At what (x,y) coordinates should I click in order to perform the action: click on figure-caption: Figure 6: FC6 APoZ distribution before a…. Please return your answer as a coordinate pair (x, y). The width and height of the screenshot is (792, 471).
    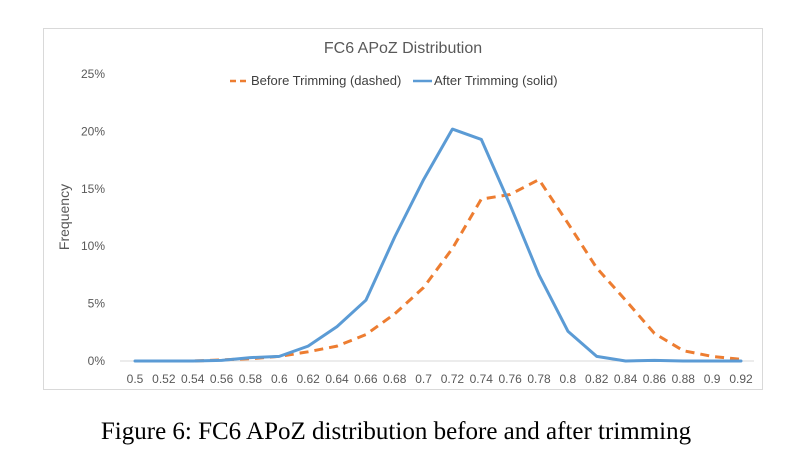
    Looking at the image, I should click on (396, 431).